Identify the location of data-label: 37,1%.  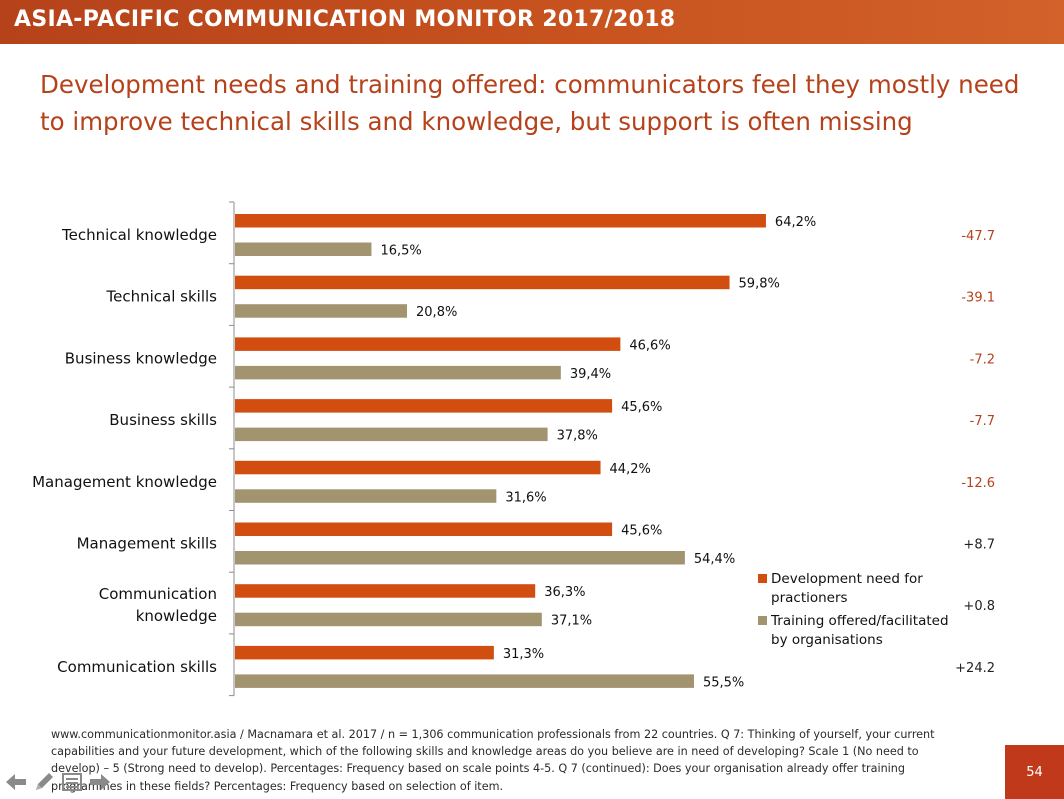
(571, 621).